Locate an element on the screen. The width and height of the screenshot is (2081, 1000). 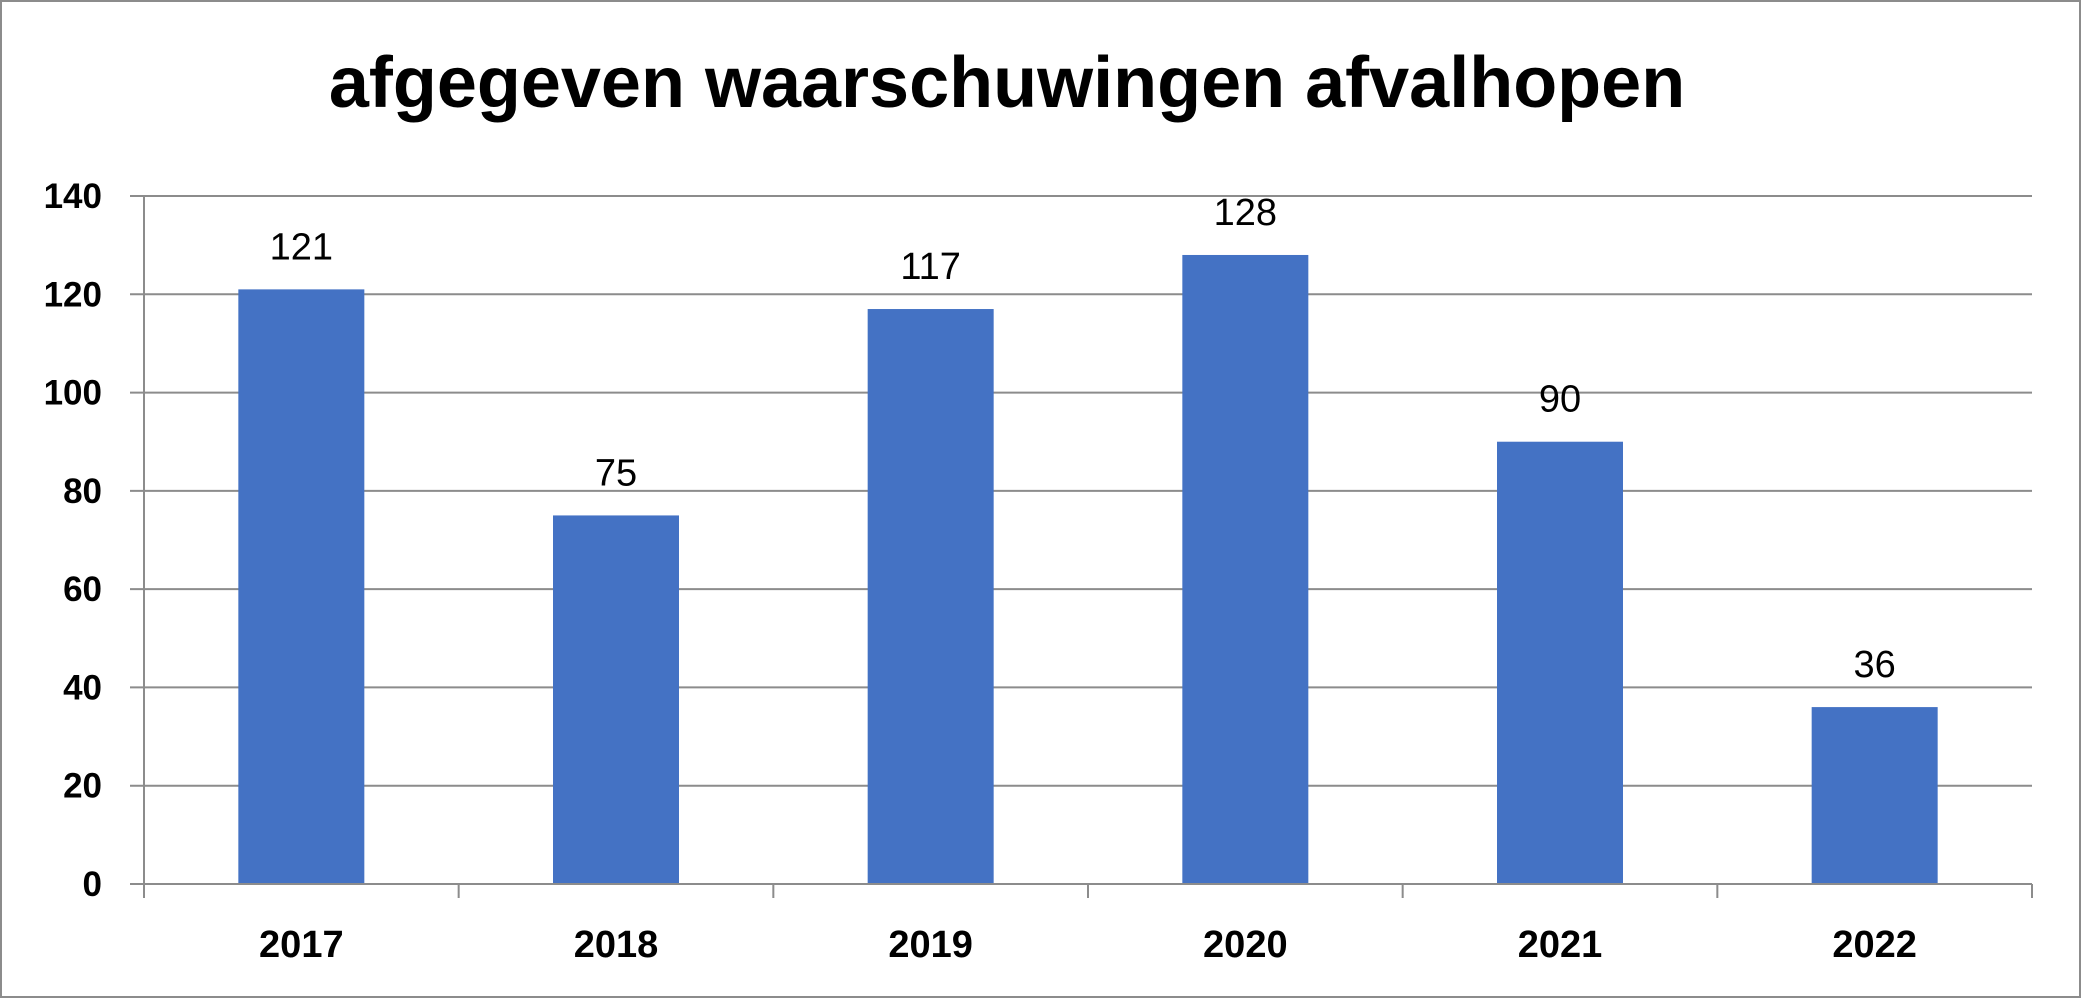
y-tick-label: 100 is located at coordinates (73, 393).